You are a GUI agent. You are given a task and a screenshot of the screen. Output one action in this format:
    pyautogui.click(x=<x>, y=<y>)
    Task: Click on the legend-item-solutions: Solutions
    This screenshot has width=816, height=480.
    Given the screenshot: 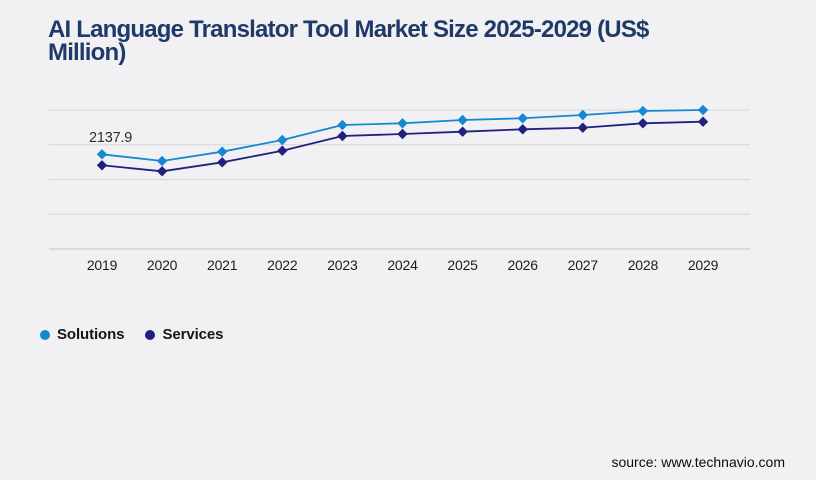 What is the action you would take?
    pyautogui.click(x=82, y=334)
    